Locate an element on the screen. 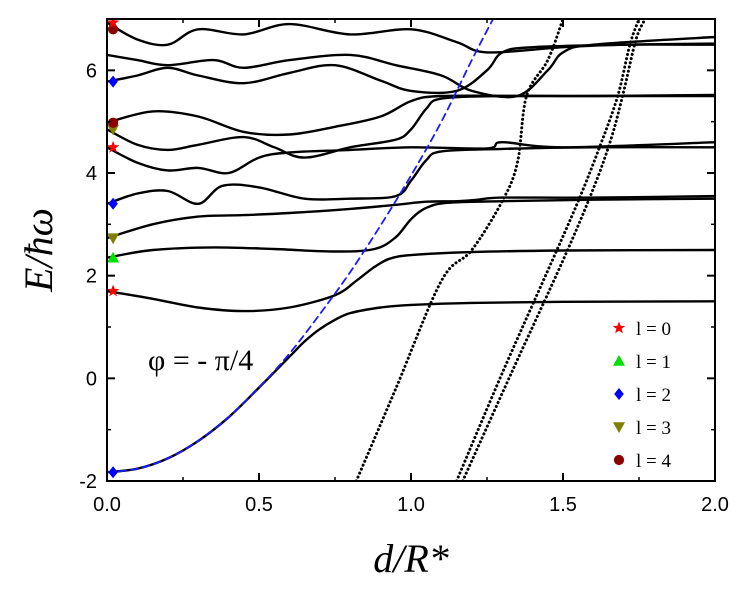 This screenshot has height=591, width=747. x-tick-label: 2.0 is located at coordinates (715, 505).